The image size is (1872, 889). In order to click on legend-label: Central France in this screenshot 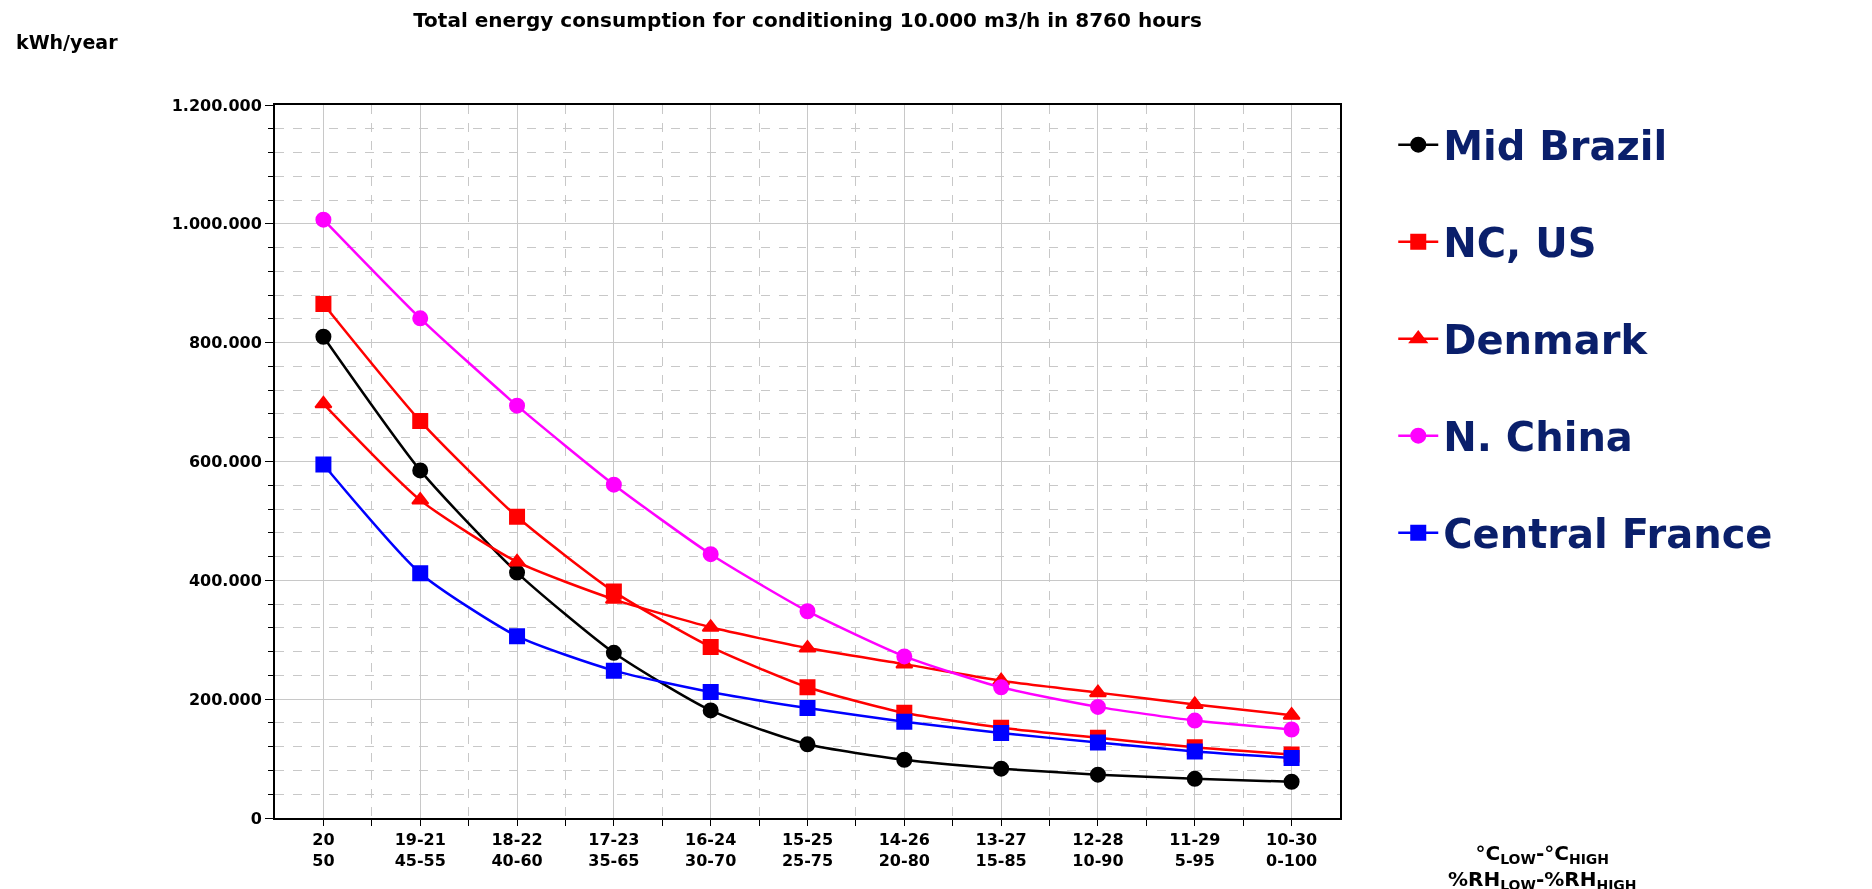, I will do `click(1608, 534)`.